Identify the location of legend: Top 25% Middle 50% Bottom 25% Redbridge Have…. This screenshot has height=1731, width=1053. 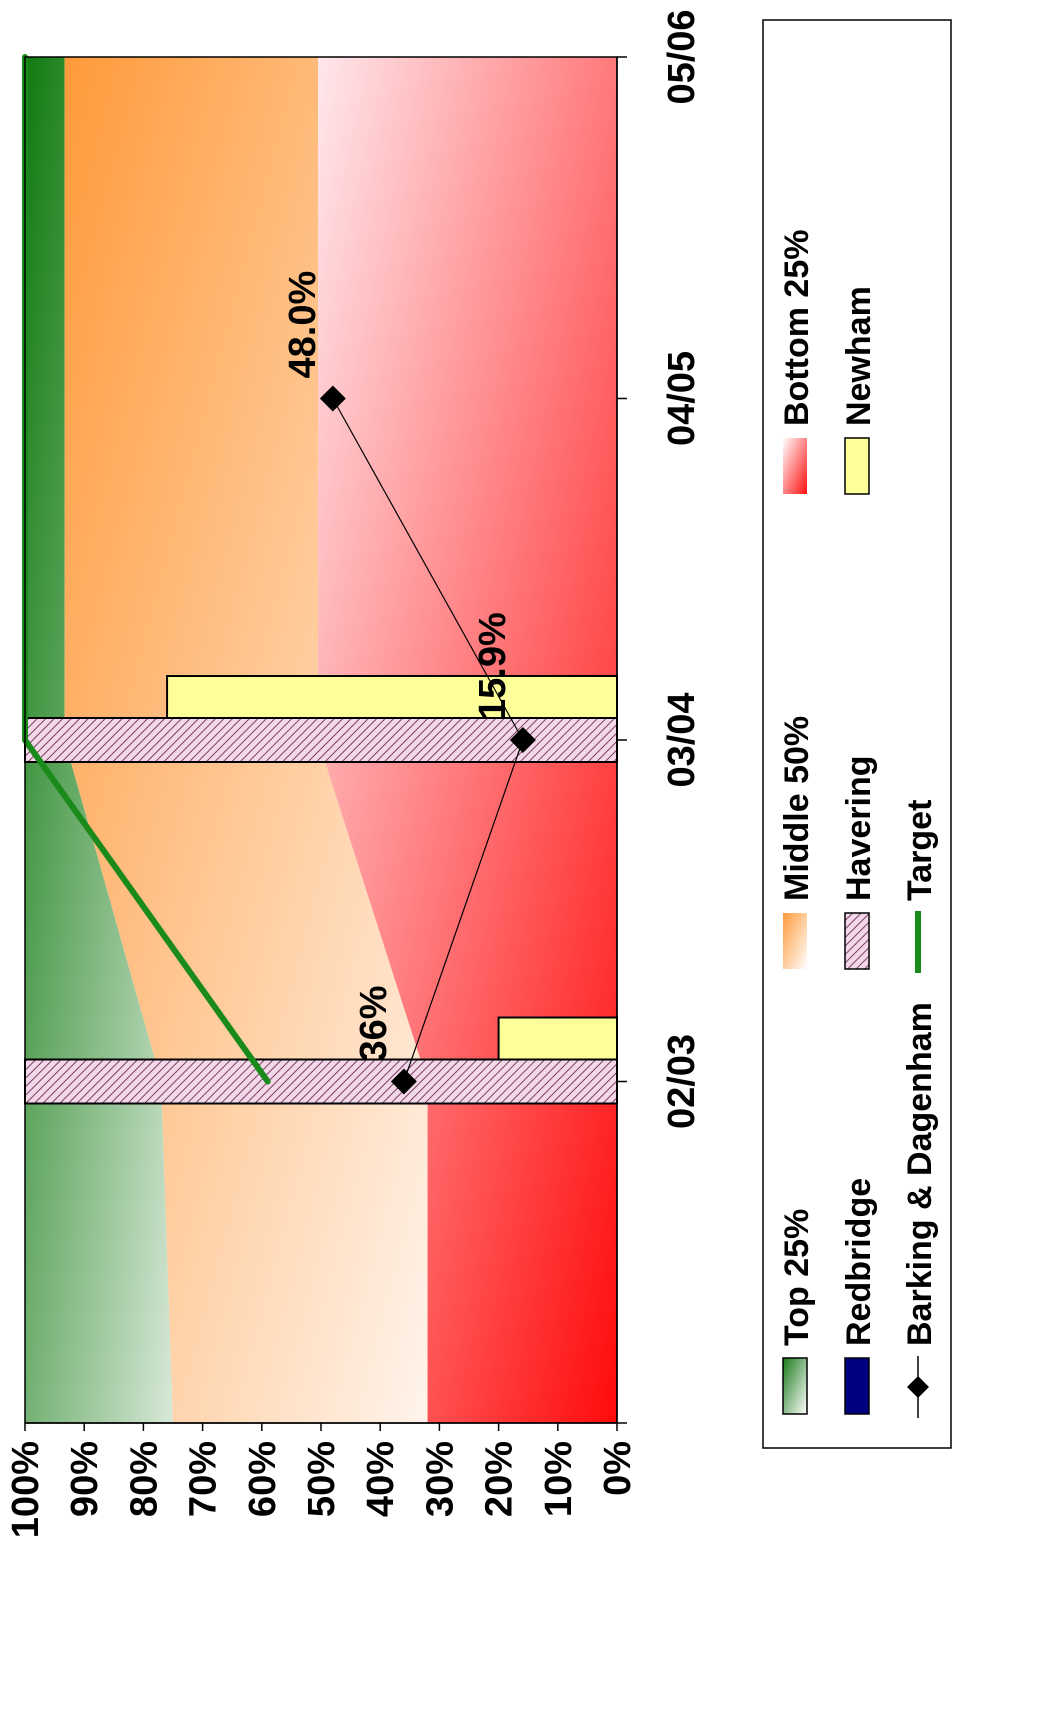
(857, 734).